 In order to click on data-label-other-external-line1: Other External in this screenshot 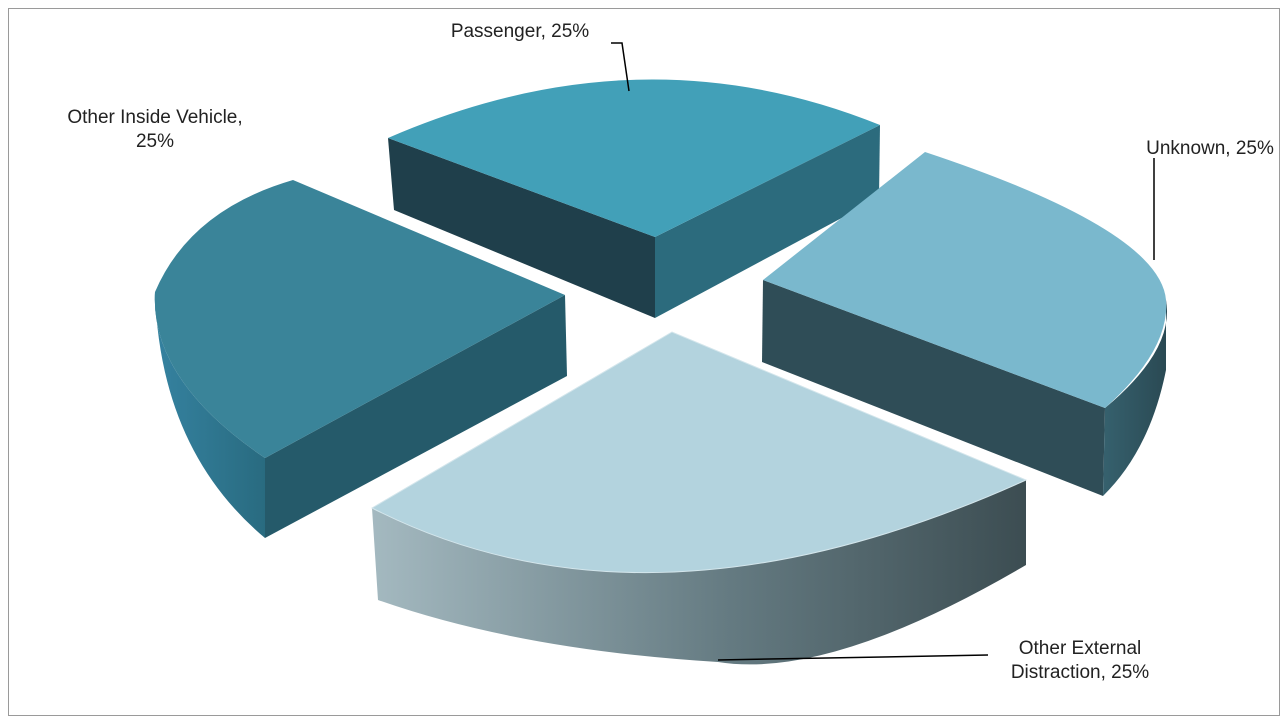, I will do `click(1080, 648)`.